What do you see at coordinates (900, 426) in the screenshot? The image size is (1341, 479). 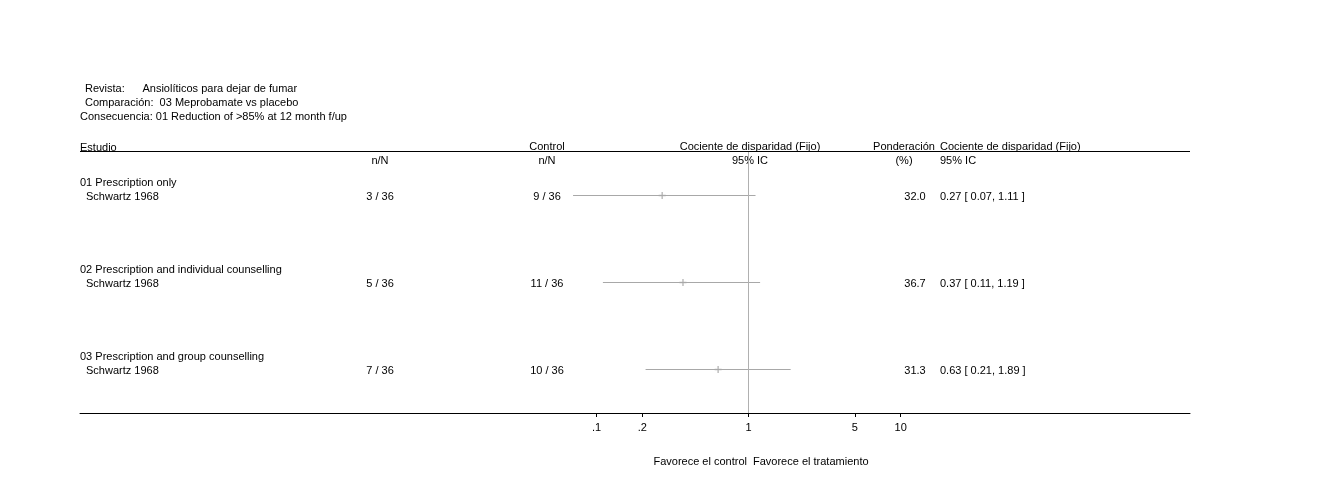 I see `x-tick-label: 10` at bounding box center [900, 426].